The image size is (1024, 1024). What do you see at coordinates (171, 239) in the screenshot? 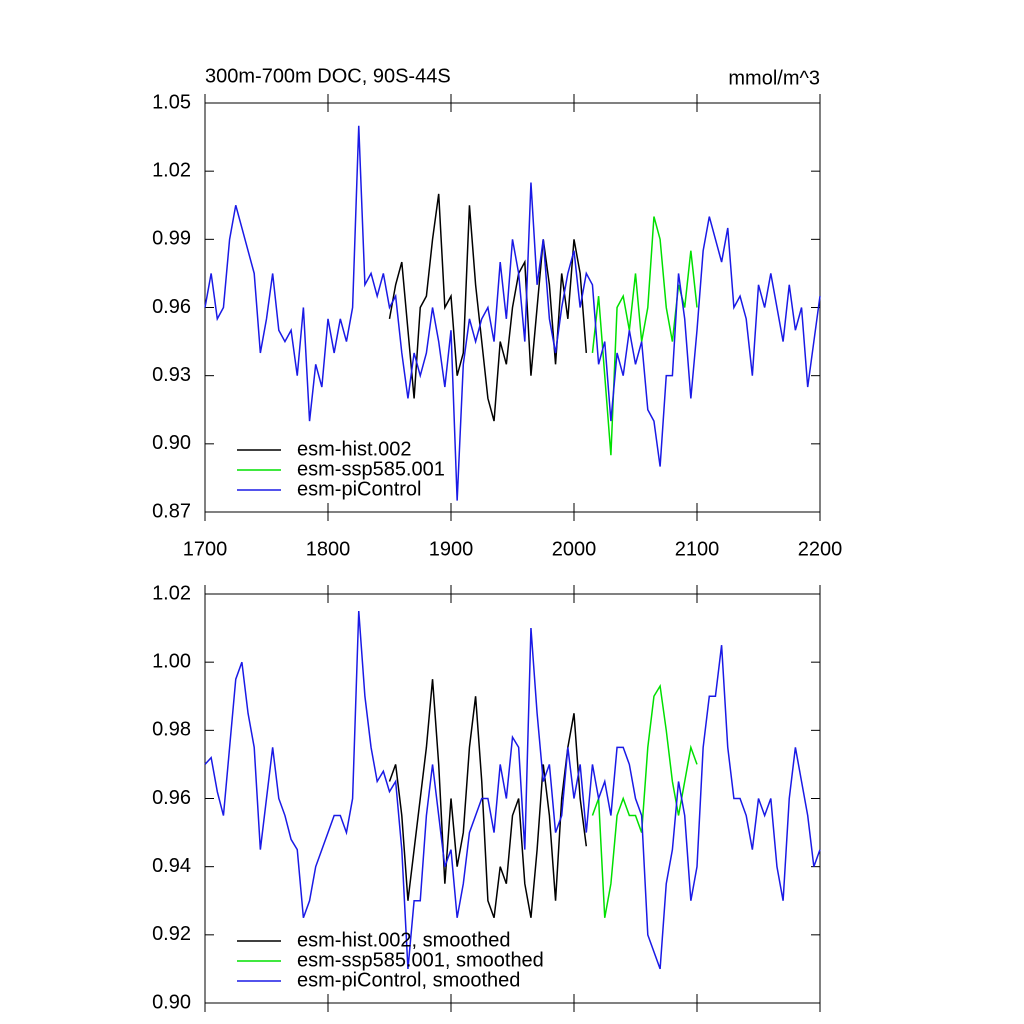
I see `y-tick-label: 0.99` at bounding box center [171, 239].